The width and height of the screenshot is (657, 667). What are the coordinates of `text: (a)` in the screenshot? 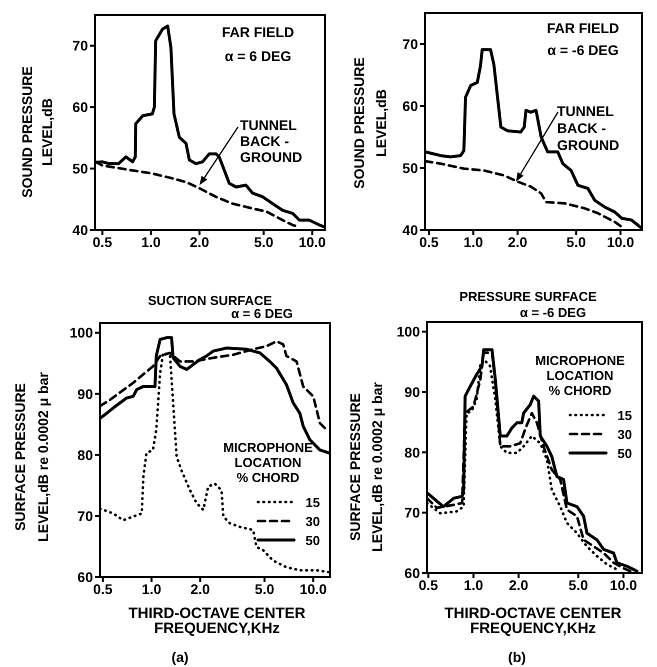 It's located at (180, 657).